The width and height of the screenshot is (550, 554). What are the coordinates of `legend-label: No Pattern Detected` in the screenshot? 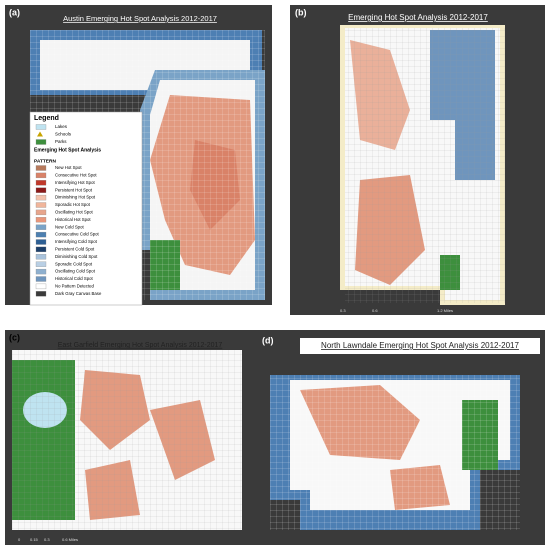 It's located at (75, 286).